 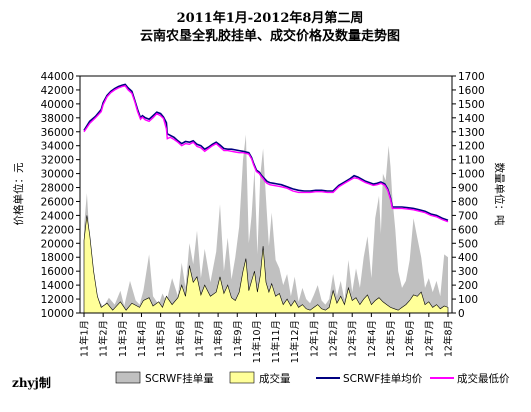 I want to click on right-tick-label: 1000, so click(x=471, y=175).